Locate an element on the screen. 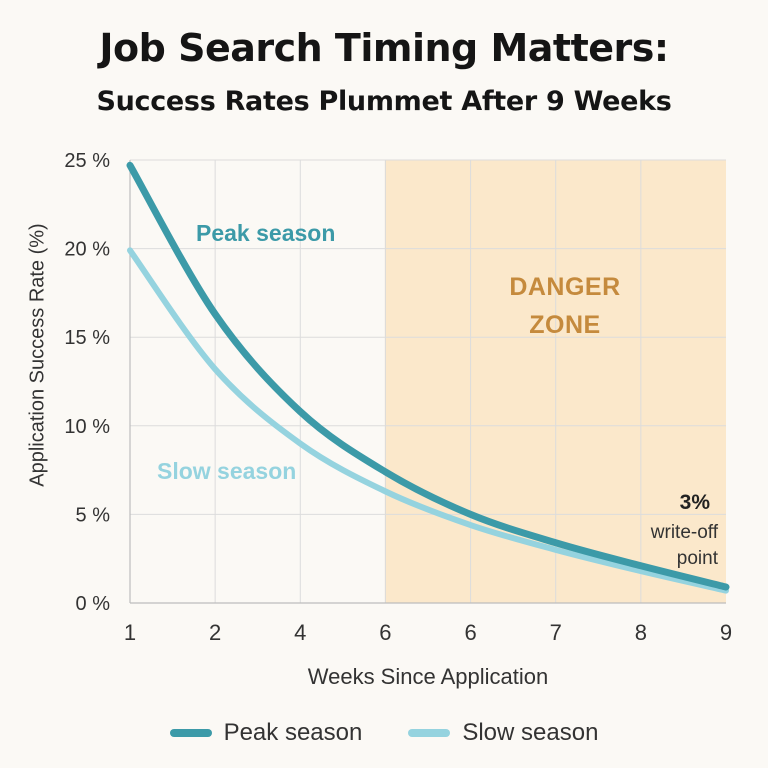 The height and width of the screenshot is (768, 768). chart-title: Job Search Timing Matters: is located at coordinates (384, 48).